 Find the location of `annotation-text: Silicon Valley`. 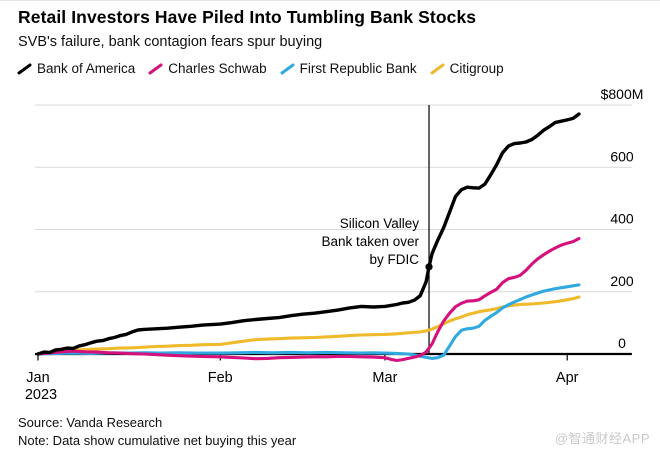

annotation-text: Silicon Valley is located at coordinates (380, 223).